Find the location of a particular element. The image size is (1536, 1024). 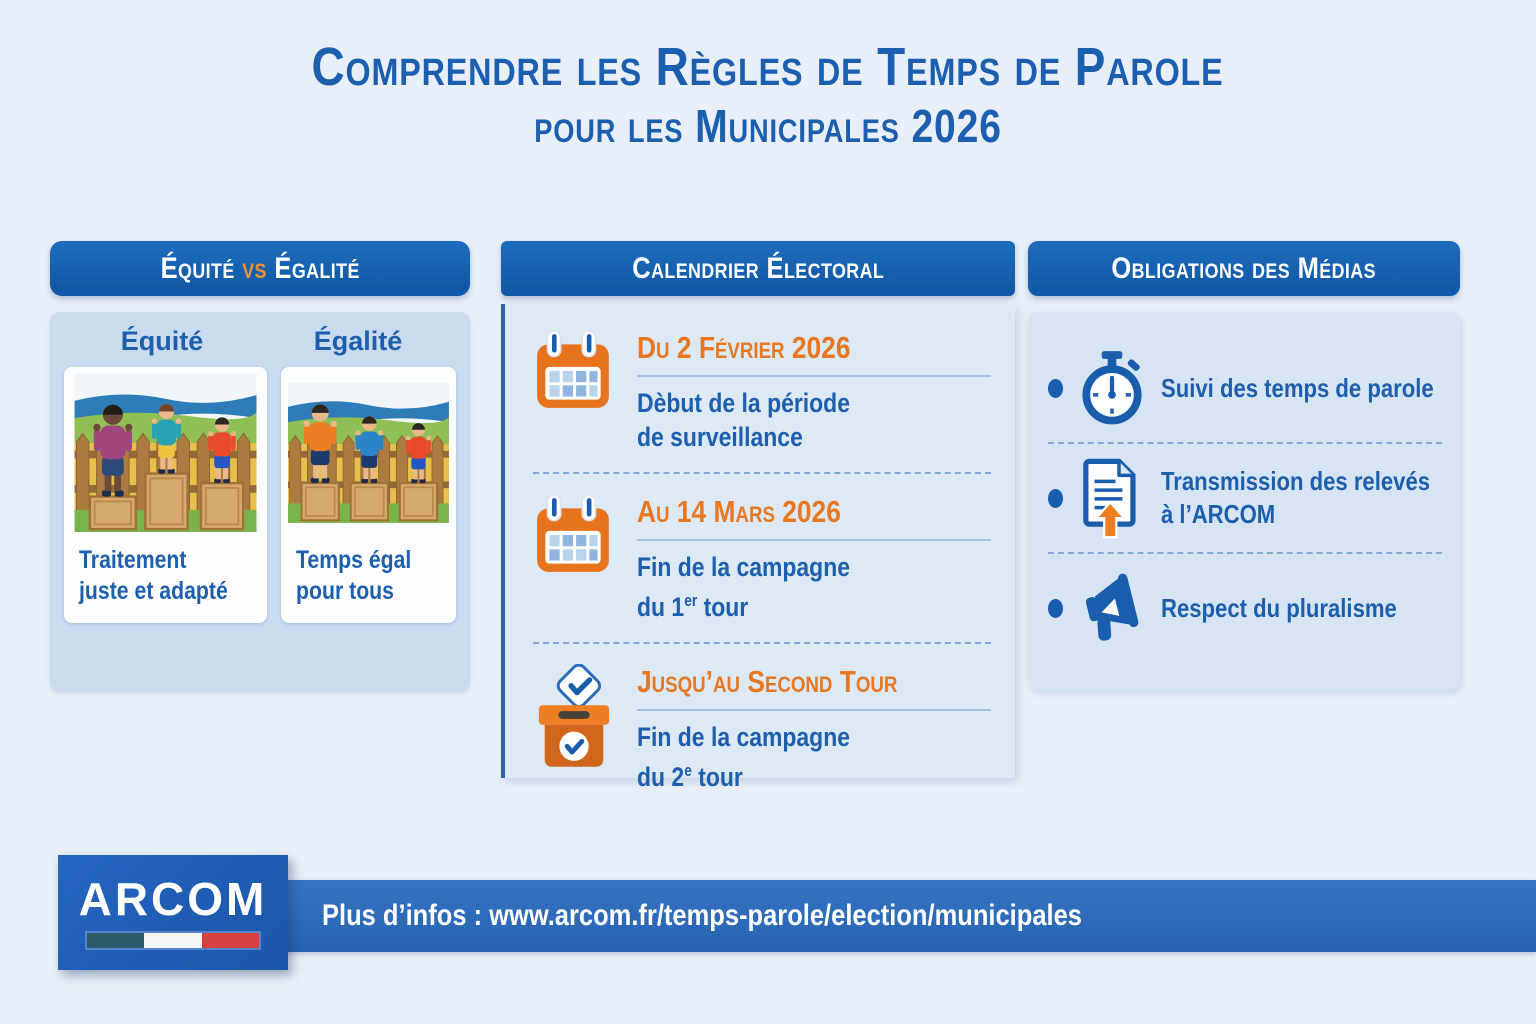

obligations-panel: Suivi des temps de parole is located at coordinates (1244, 501).